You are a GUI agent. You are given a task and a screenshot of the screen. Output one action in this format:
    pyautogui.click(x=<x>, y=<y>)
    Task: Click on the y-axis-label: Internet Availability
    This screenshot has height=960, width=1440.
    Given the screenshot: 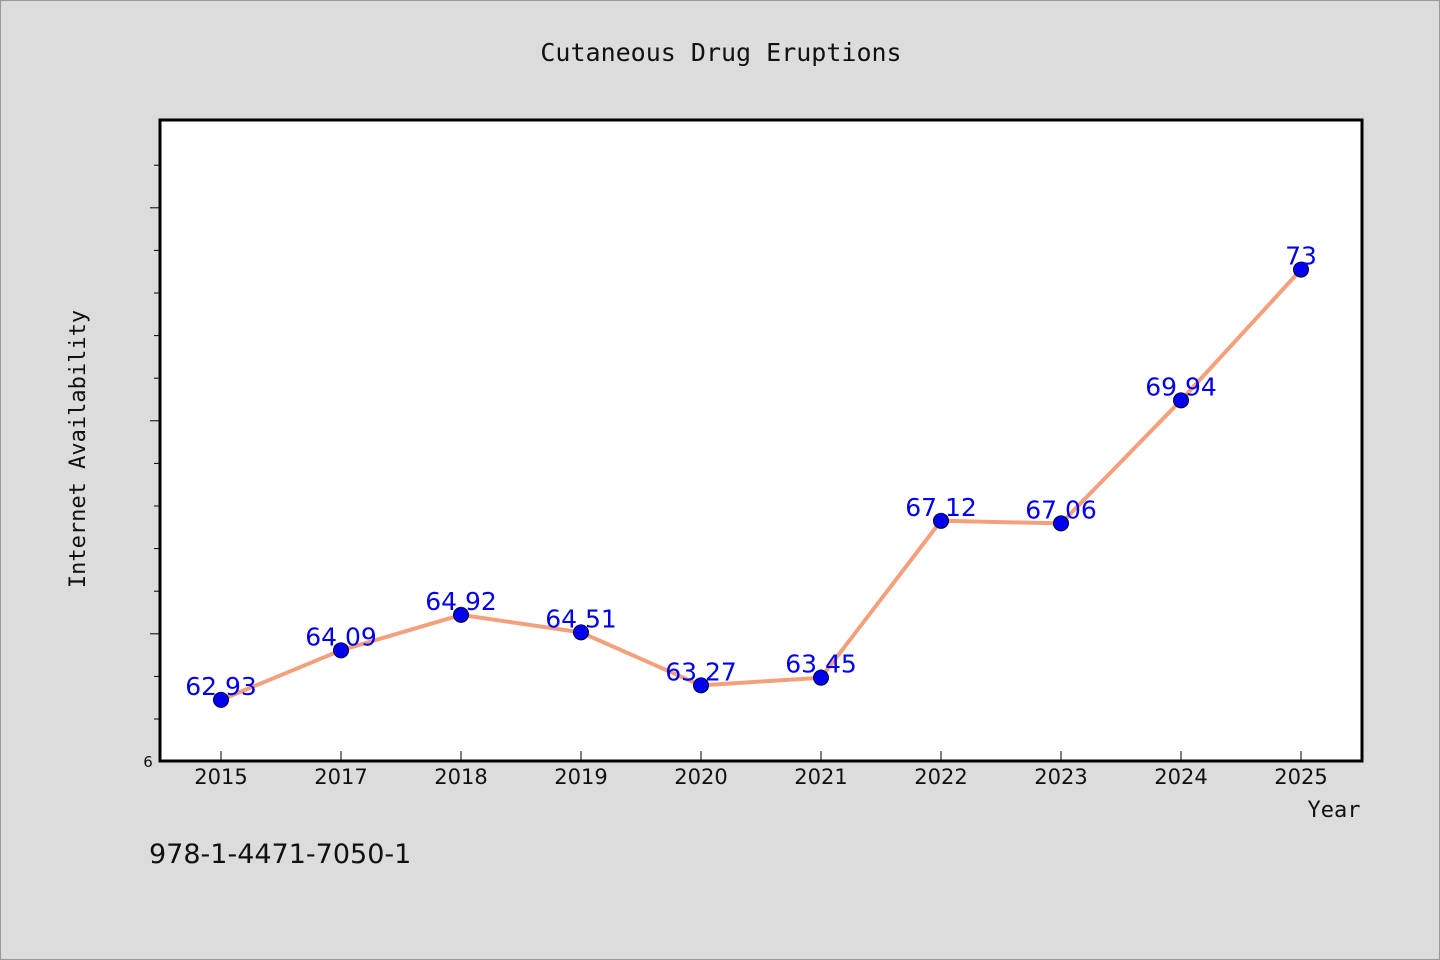 What is the action you would take?
    pyautogui.click(x=78, y=449)
    